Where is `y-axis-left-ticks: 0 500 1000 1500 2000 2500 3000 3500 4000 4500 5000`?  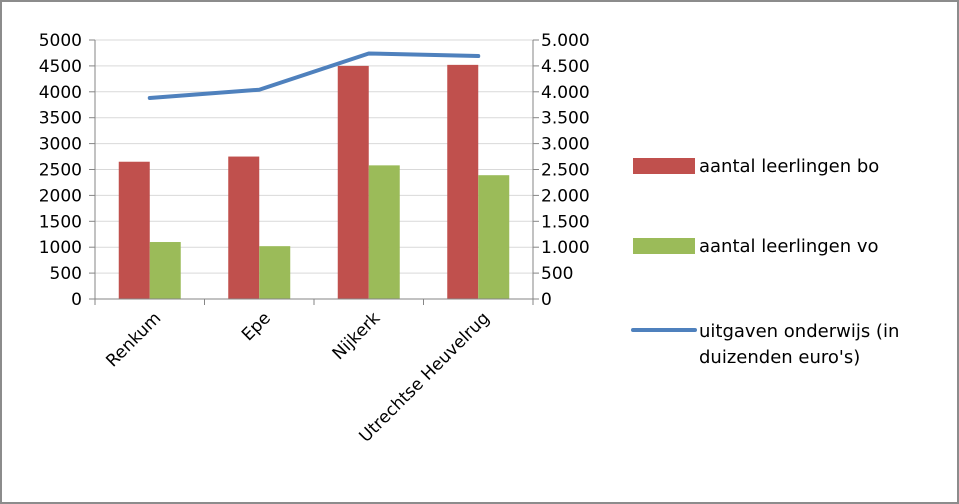
y-axis-left-ticks: 0 500 1000 1500 2000 2500 3000 3500 4000 4500 5000 is located at coordinates (60, 170).